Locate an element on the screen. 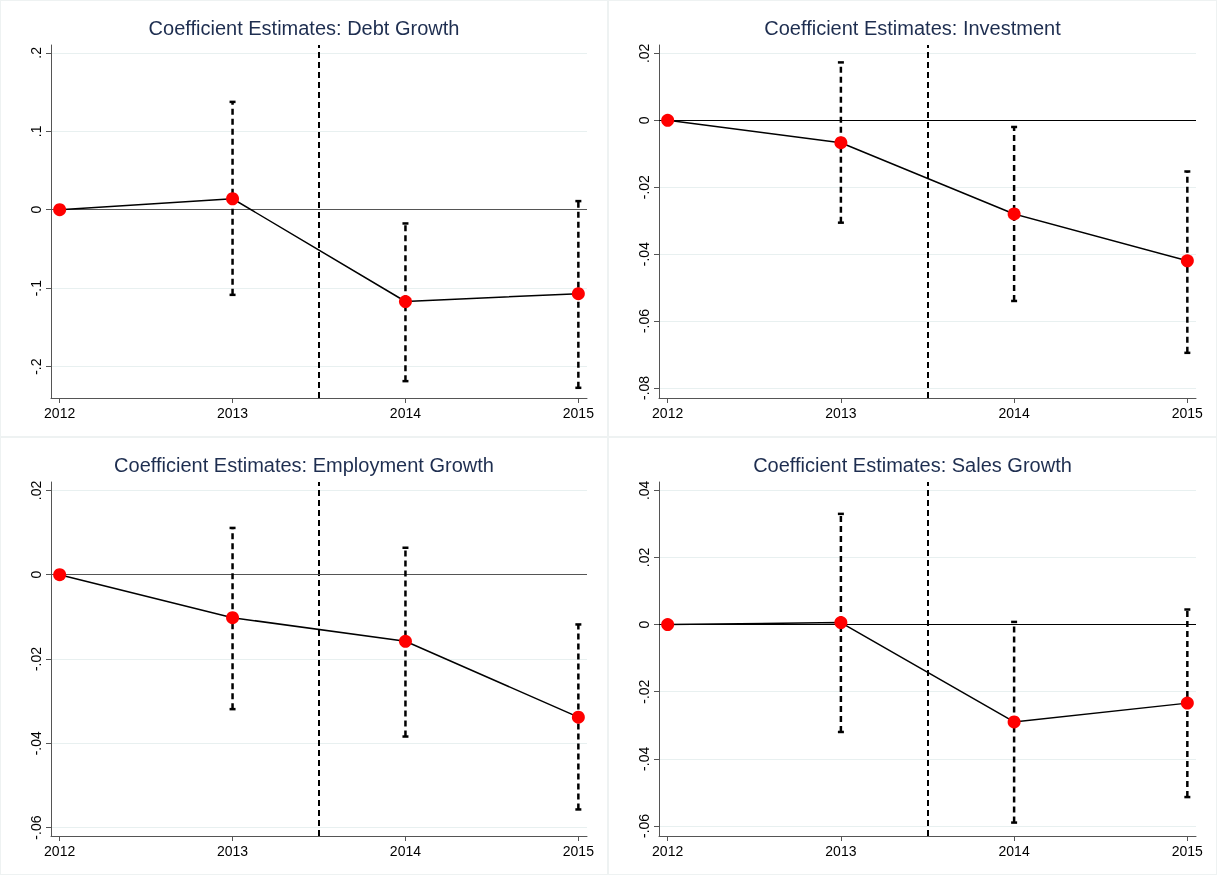 The height and width of the screenshot is (875, 1217). y-tick-label: .2 is located at coordinates (36, 52).